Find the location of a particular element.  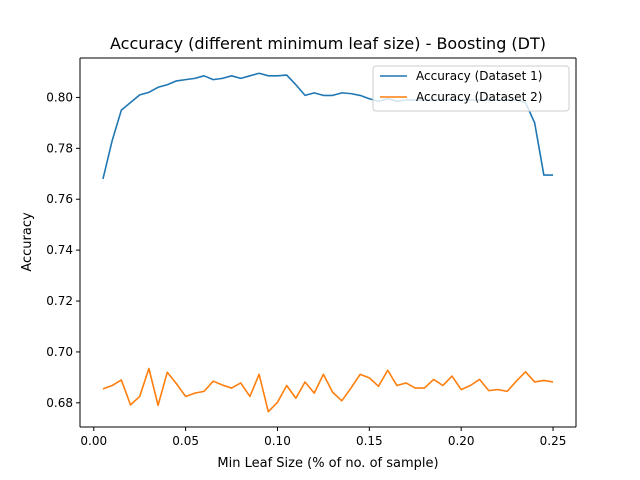

y-tick-label: 0.70 is located at coordinates (59, 352).